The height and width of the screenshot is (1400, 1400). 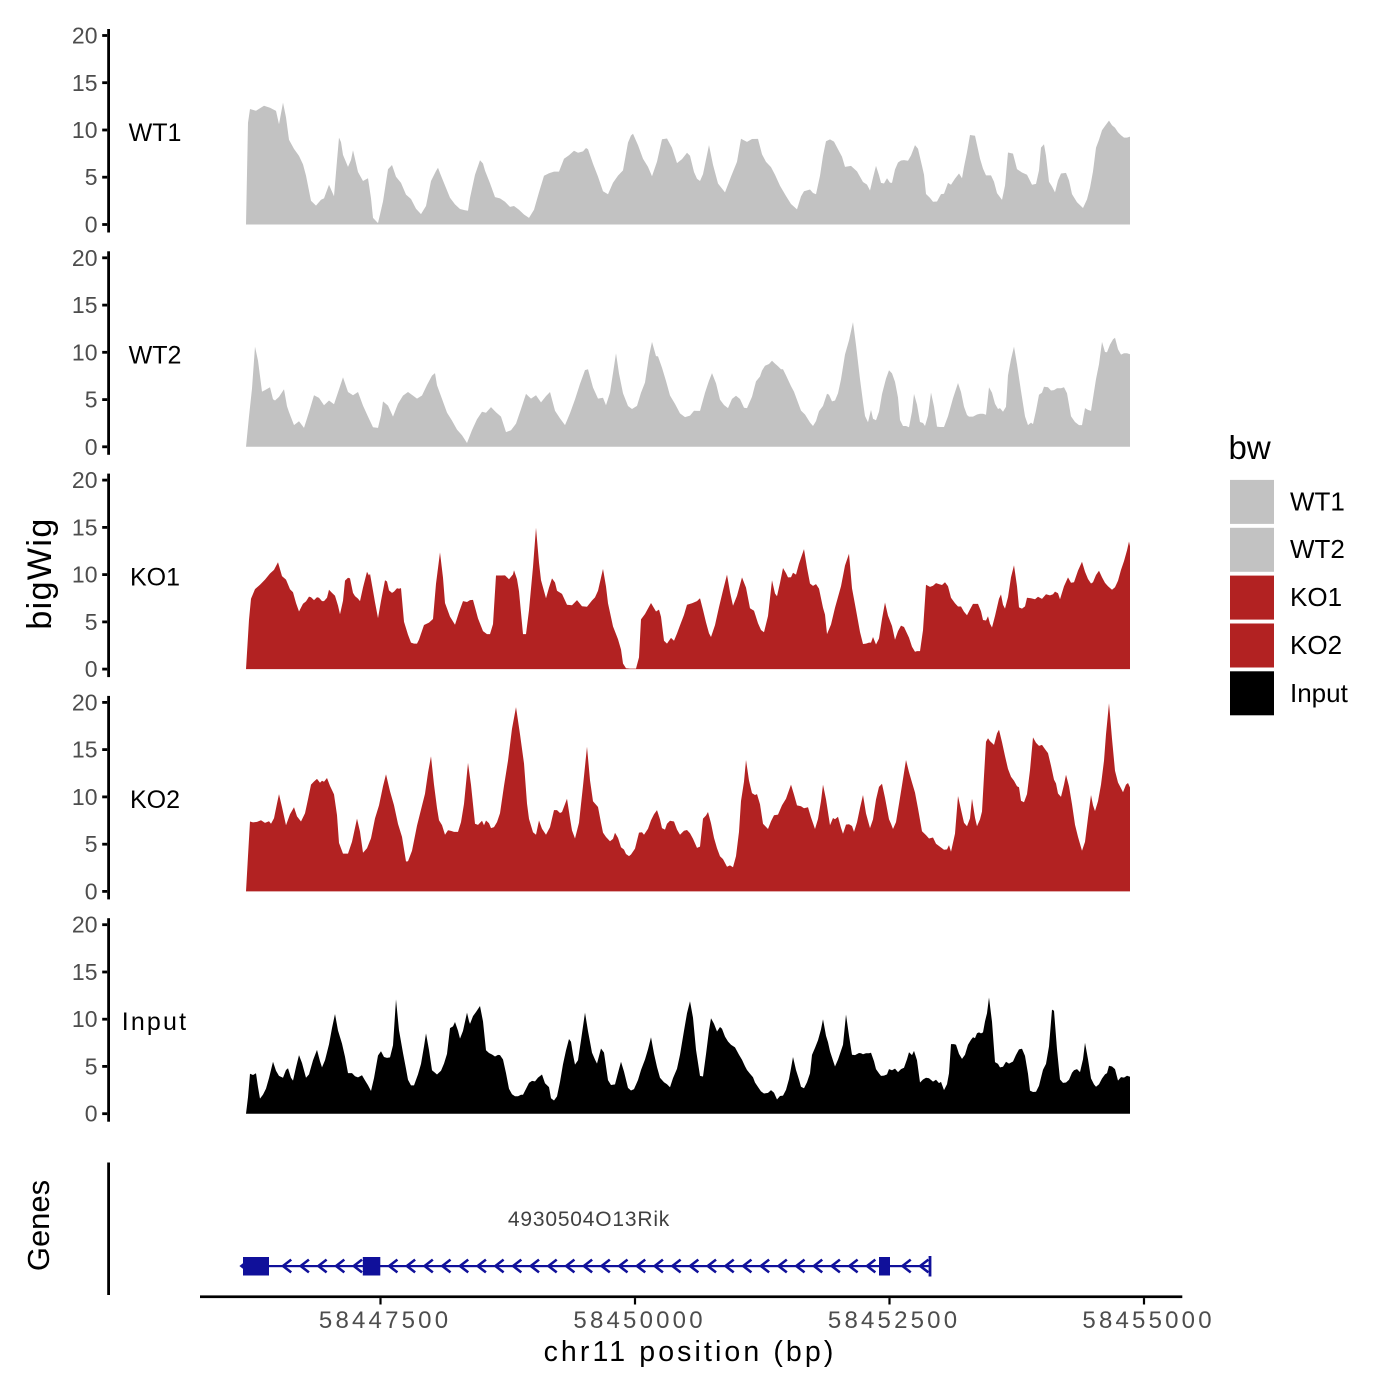 I want to click on svg-text: chr11 position (bp), so click(x=690, y=1352).